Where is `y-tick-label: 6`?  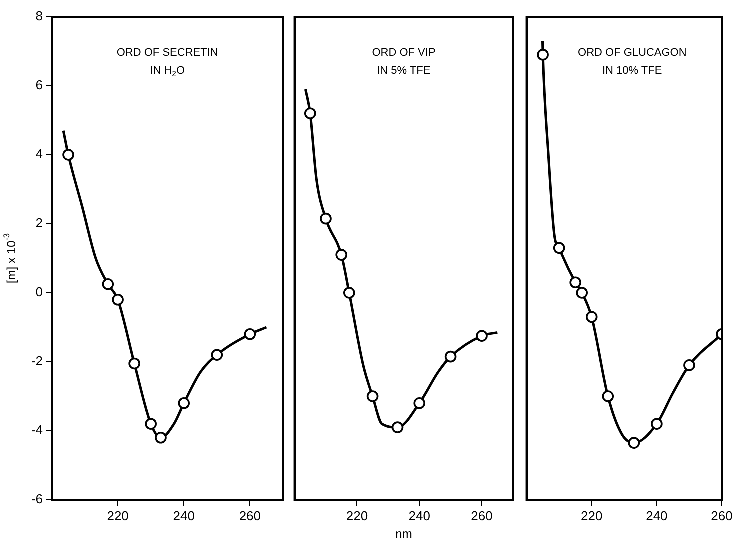 y-tick-label: 6 is located at coordinates (39, 85).